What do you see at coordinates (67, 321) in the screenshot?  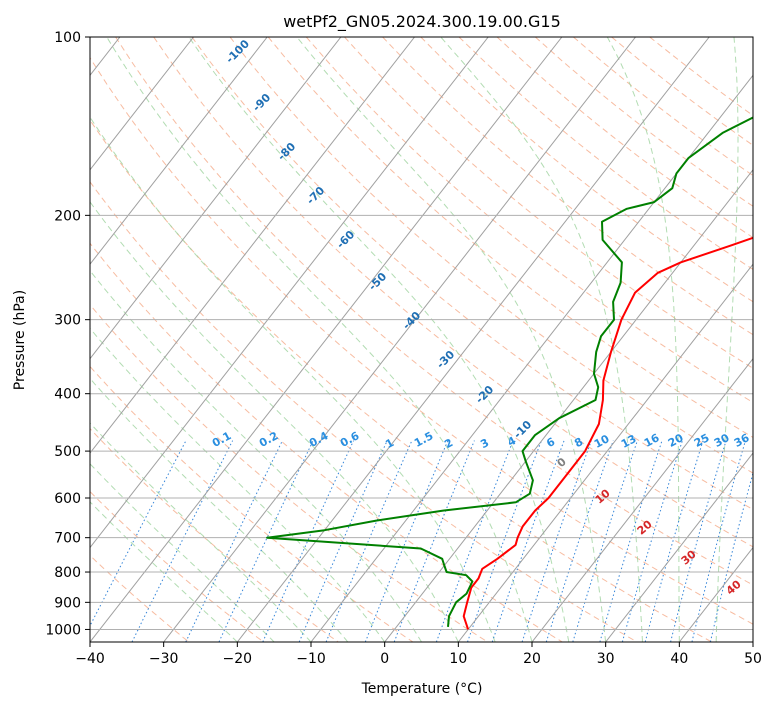 I see `y-tick-label: 300` at bounding box center [67, 321].